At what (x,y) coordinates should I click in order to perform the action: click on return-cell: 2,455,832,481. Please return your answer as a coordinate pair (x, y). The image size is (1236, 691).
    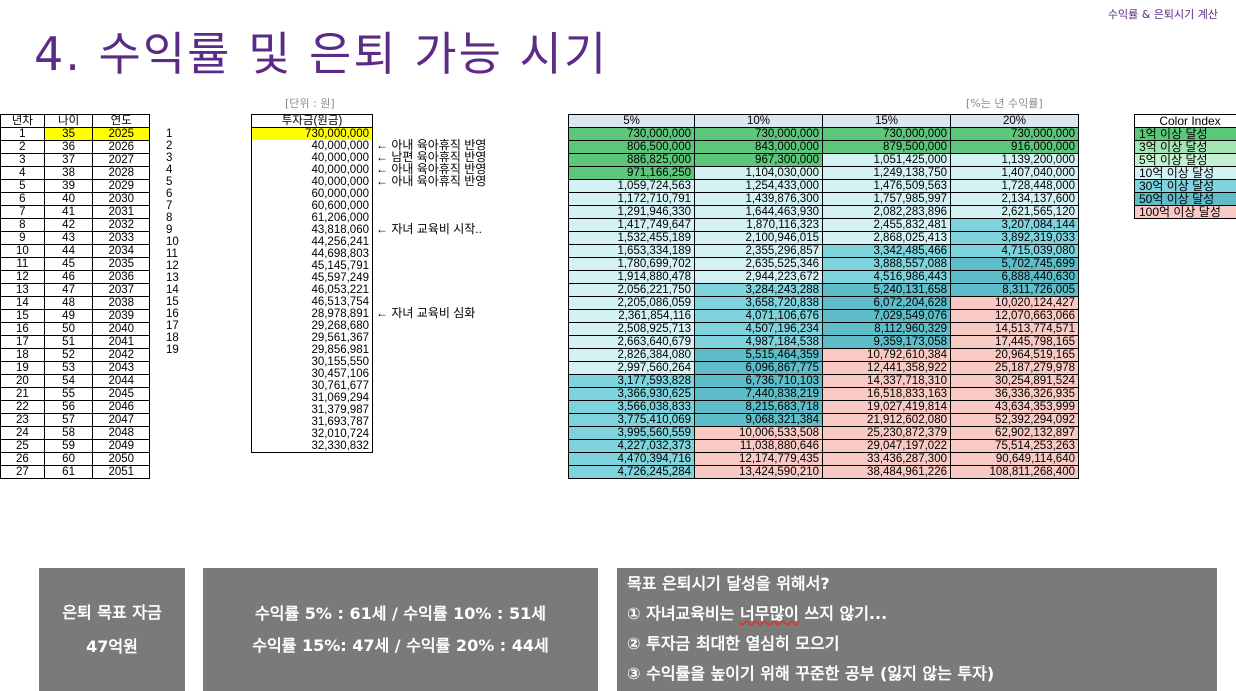
    Looking at the image, I should click on (886, 225).